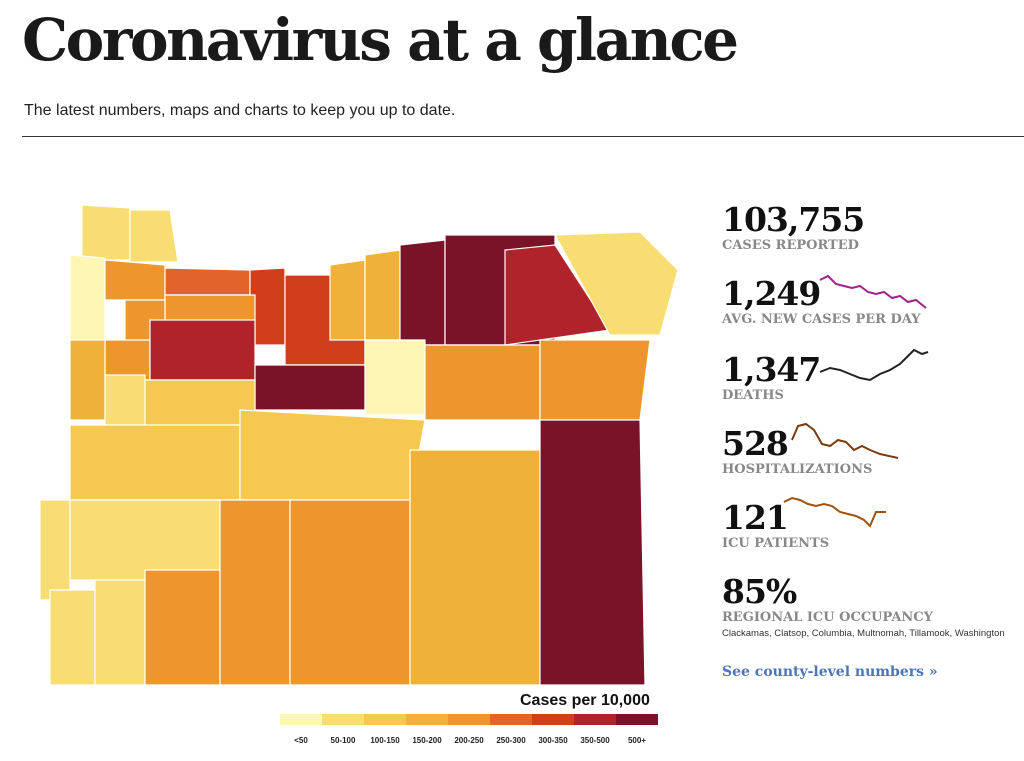 This screenshot has height=761, width=1024. I want to click on legend-bin: 100-150, so click(385, 729).